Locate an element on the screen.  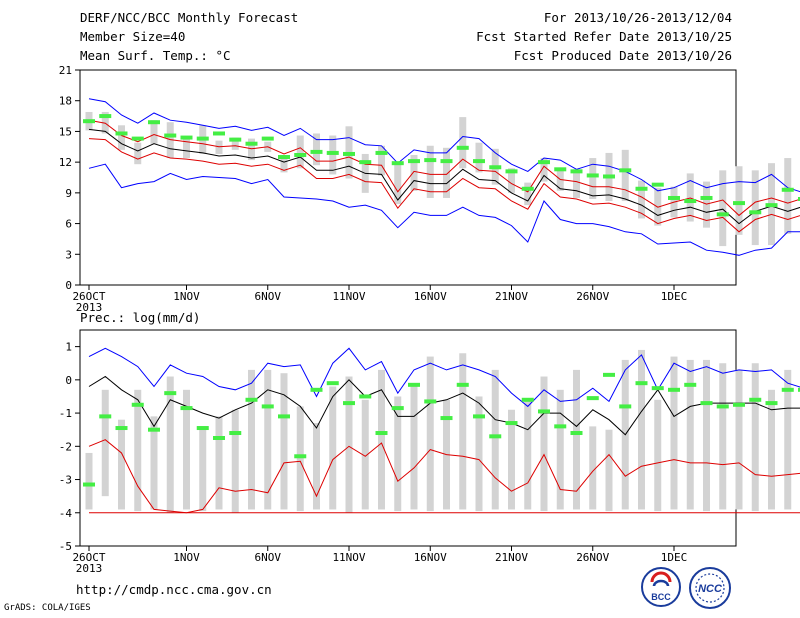
temp-y-tick-label: 0 is located at coordinates (68, 285).